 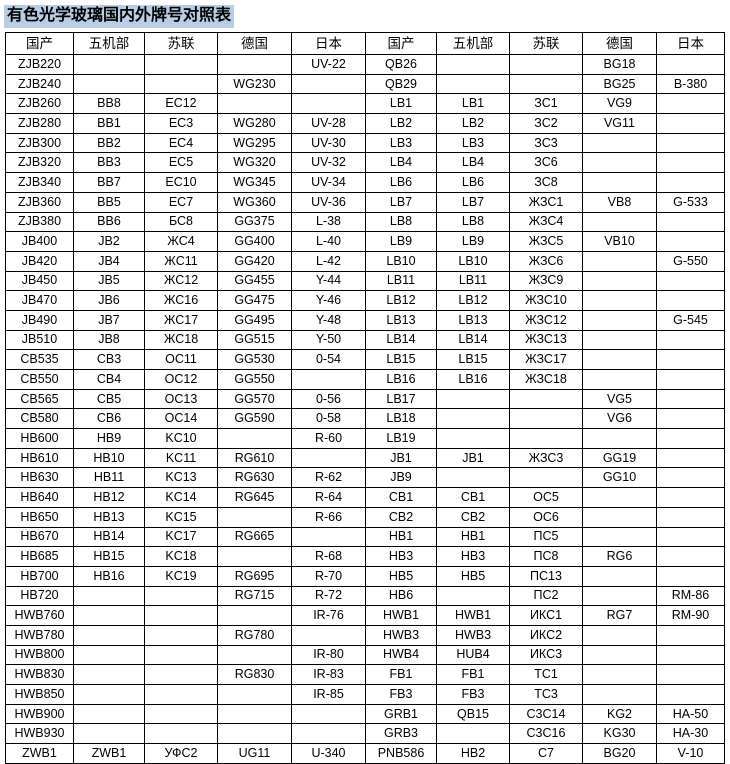 What do you see at coordinates (473, 84) in the screenshot?
I see `cell-r2-c7` at bounding box center [473, 84].